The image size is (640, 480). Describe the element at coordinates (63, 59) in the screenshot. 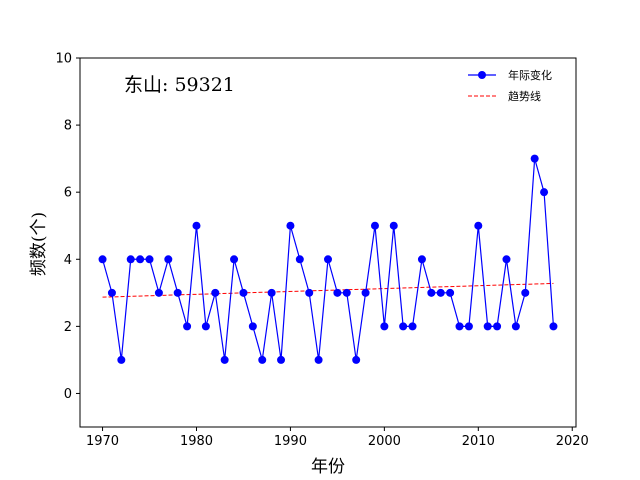

I see `y-tick-label: 10` at that location.